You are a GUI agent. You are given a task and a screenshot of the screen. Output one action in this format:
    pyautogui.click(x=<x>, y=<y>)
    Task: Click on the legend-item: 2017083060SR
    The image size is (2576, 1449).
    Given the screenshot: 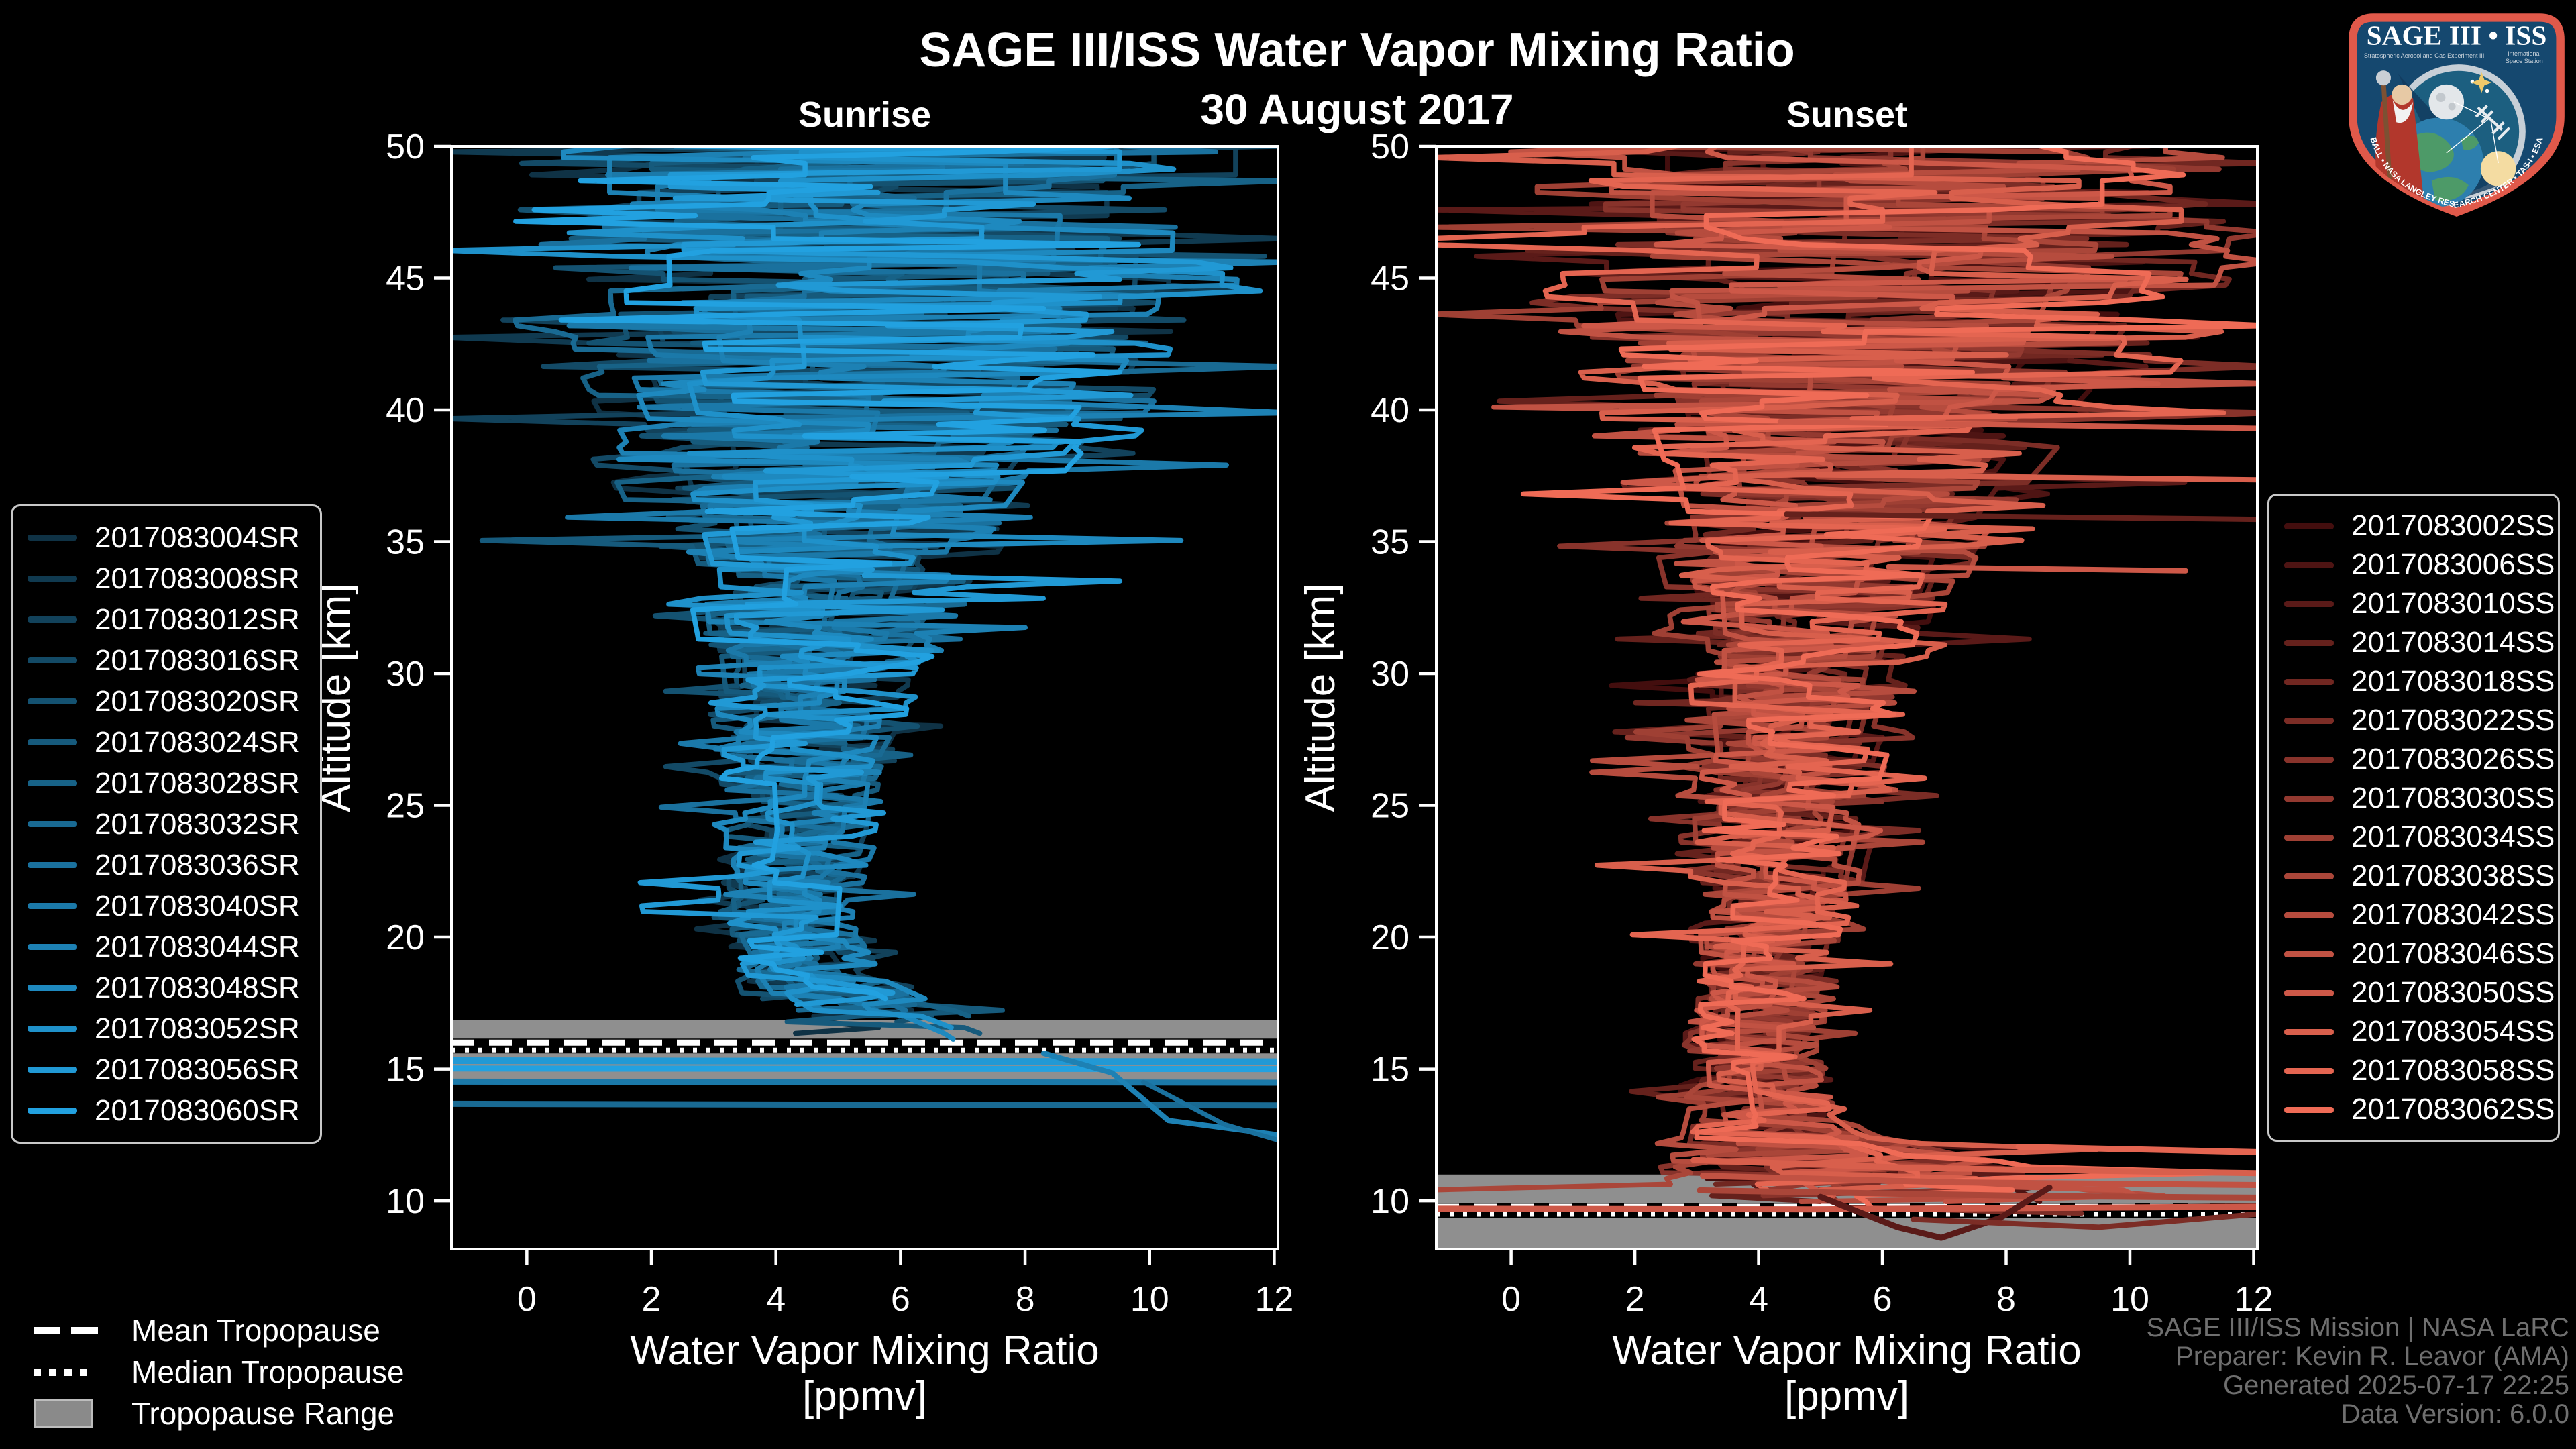 What is the action you would take?
    pyautogui.click(x=166, y=1110)
    